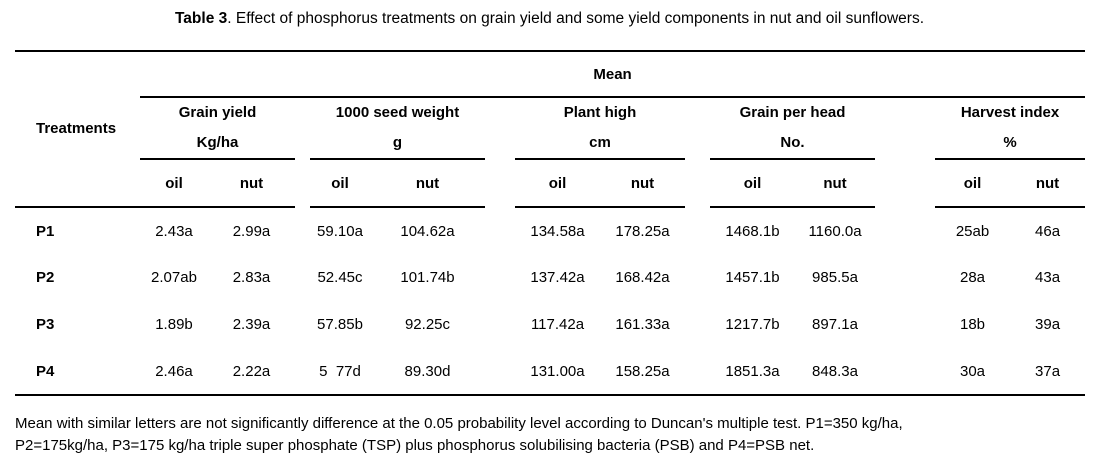 The image size is (1099, 475). I want to click on value-cell: 131.00a, so click(557, 372).